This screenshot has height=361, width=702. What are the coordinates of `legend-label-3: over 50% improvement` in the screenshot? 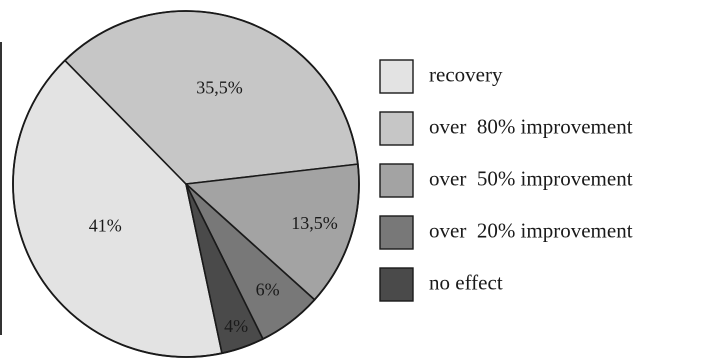 It's located at (531, 178).